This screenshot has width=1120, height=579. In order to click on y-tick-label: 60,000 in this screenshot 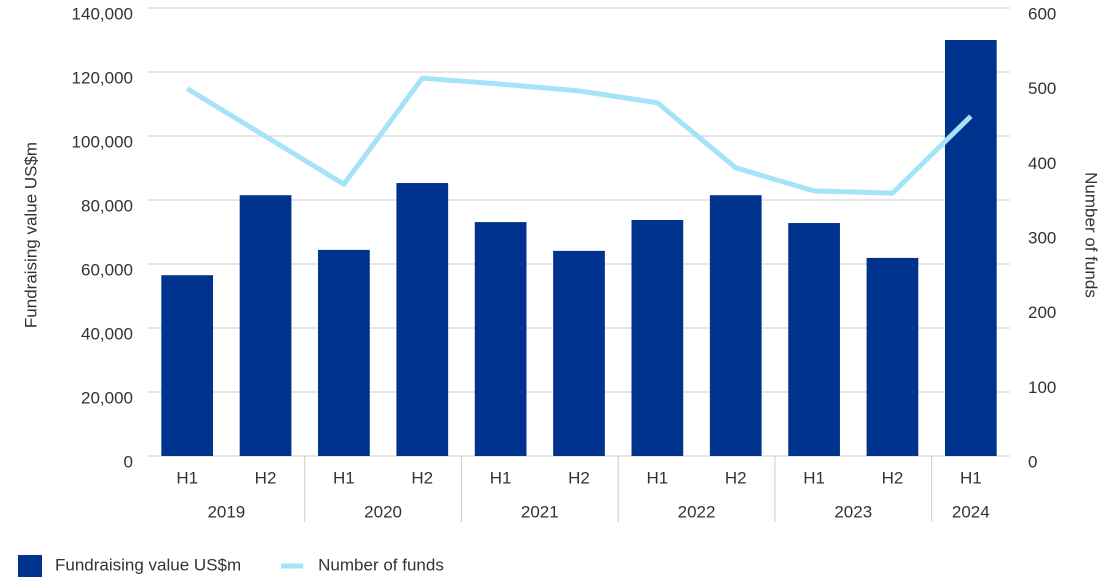, I will do `click(107, 269)`.